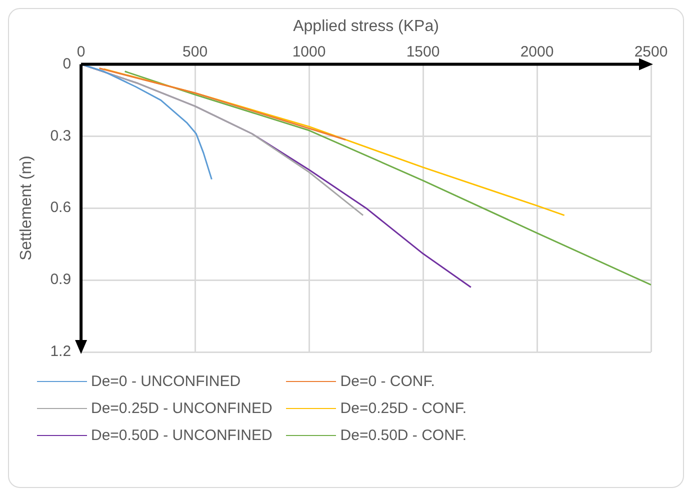 The height and width of the screenshot is (499, 696). I want to click on legend-label: De=0.25D - CONF., so click(403, 408).